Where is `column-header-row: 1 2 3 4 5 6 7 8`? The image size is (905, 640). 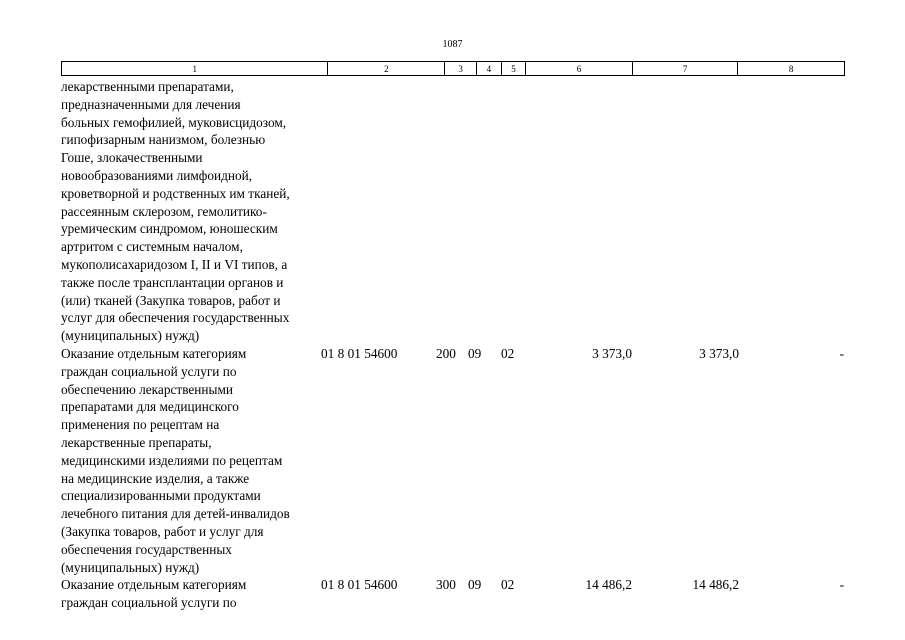
column-header-row: 1 2 3 4 5 6 7 8 is located at coordinates (452, 68).